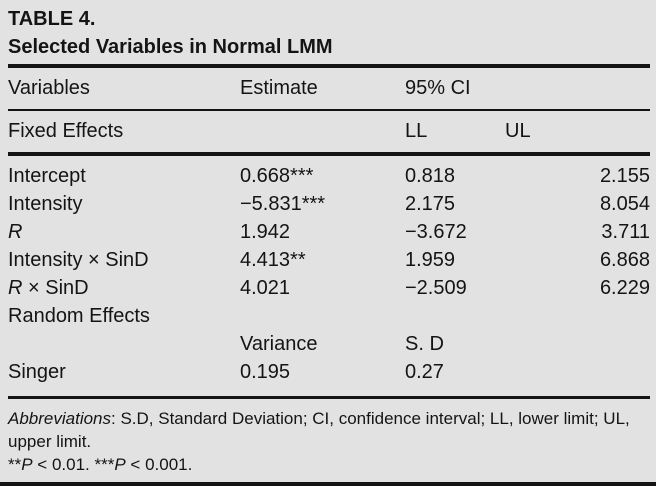 The width and height of the screenshot is (656, 486). I want to click on cell-estimate: −5.831***, so click(283, 203).